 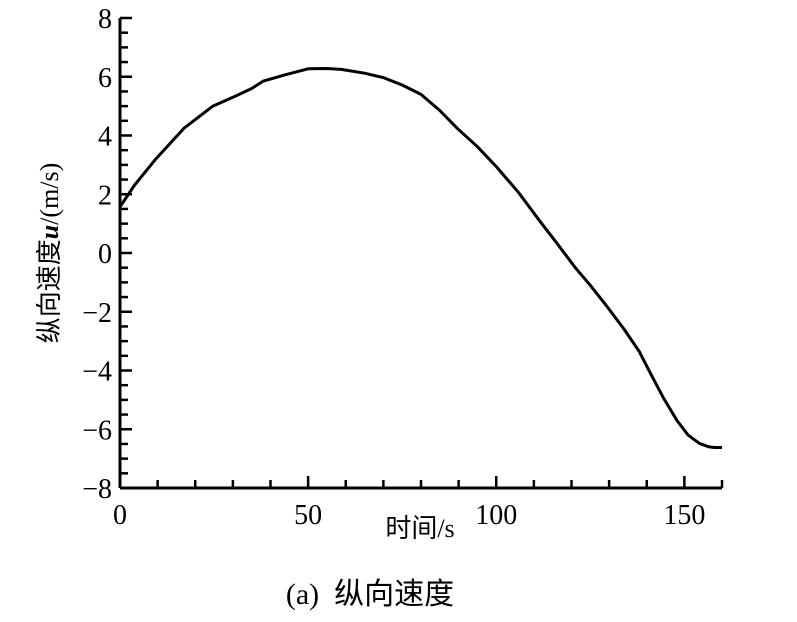 What do you see at coordinates (97, 313) in the screenshot?
I see `y-tick-label: −2` at bounding box center [97, 313].